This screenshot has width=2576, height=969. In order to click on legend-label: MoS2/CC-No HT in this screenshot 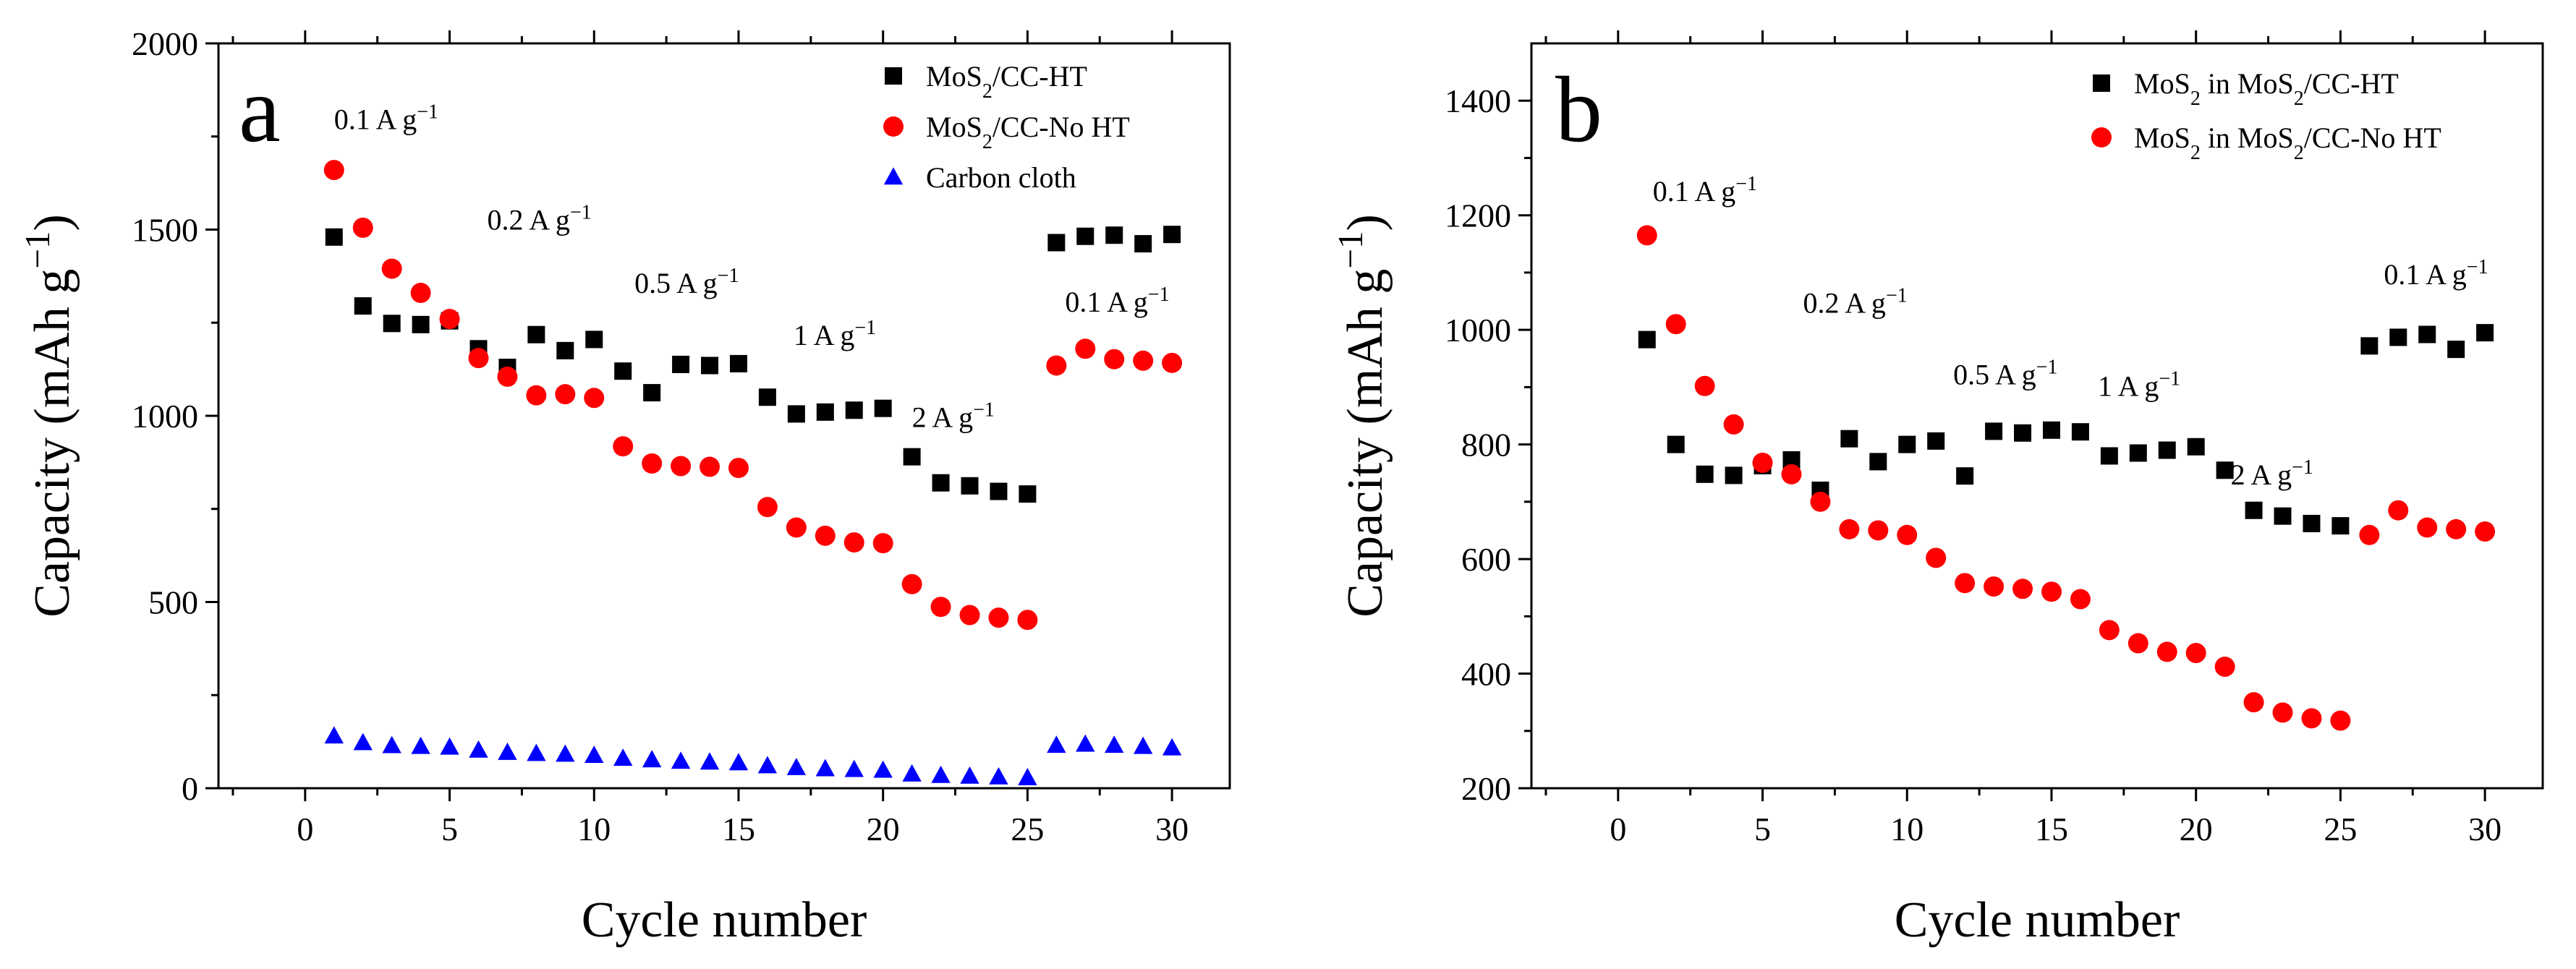, I will do `click(1028, 132)`.